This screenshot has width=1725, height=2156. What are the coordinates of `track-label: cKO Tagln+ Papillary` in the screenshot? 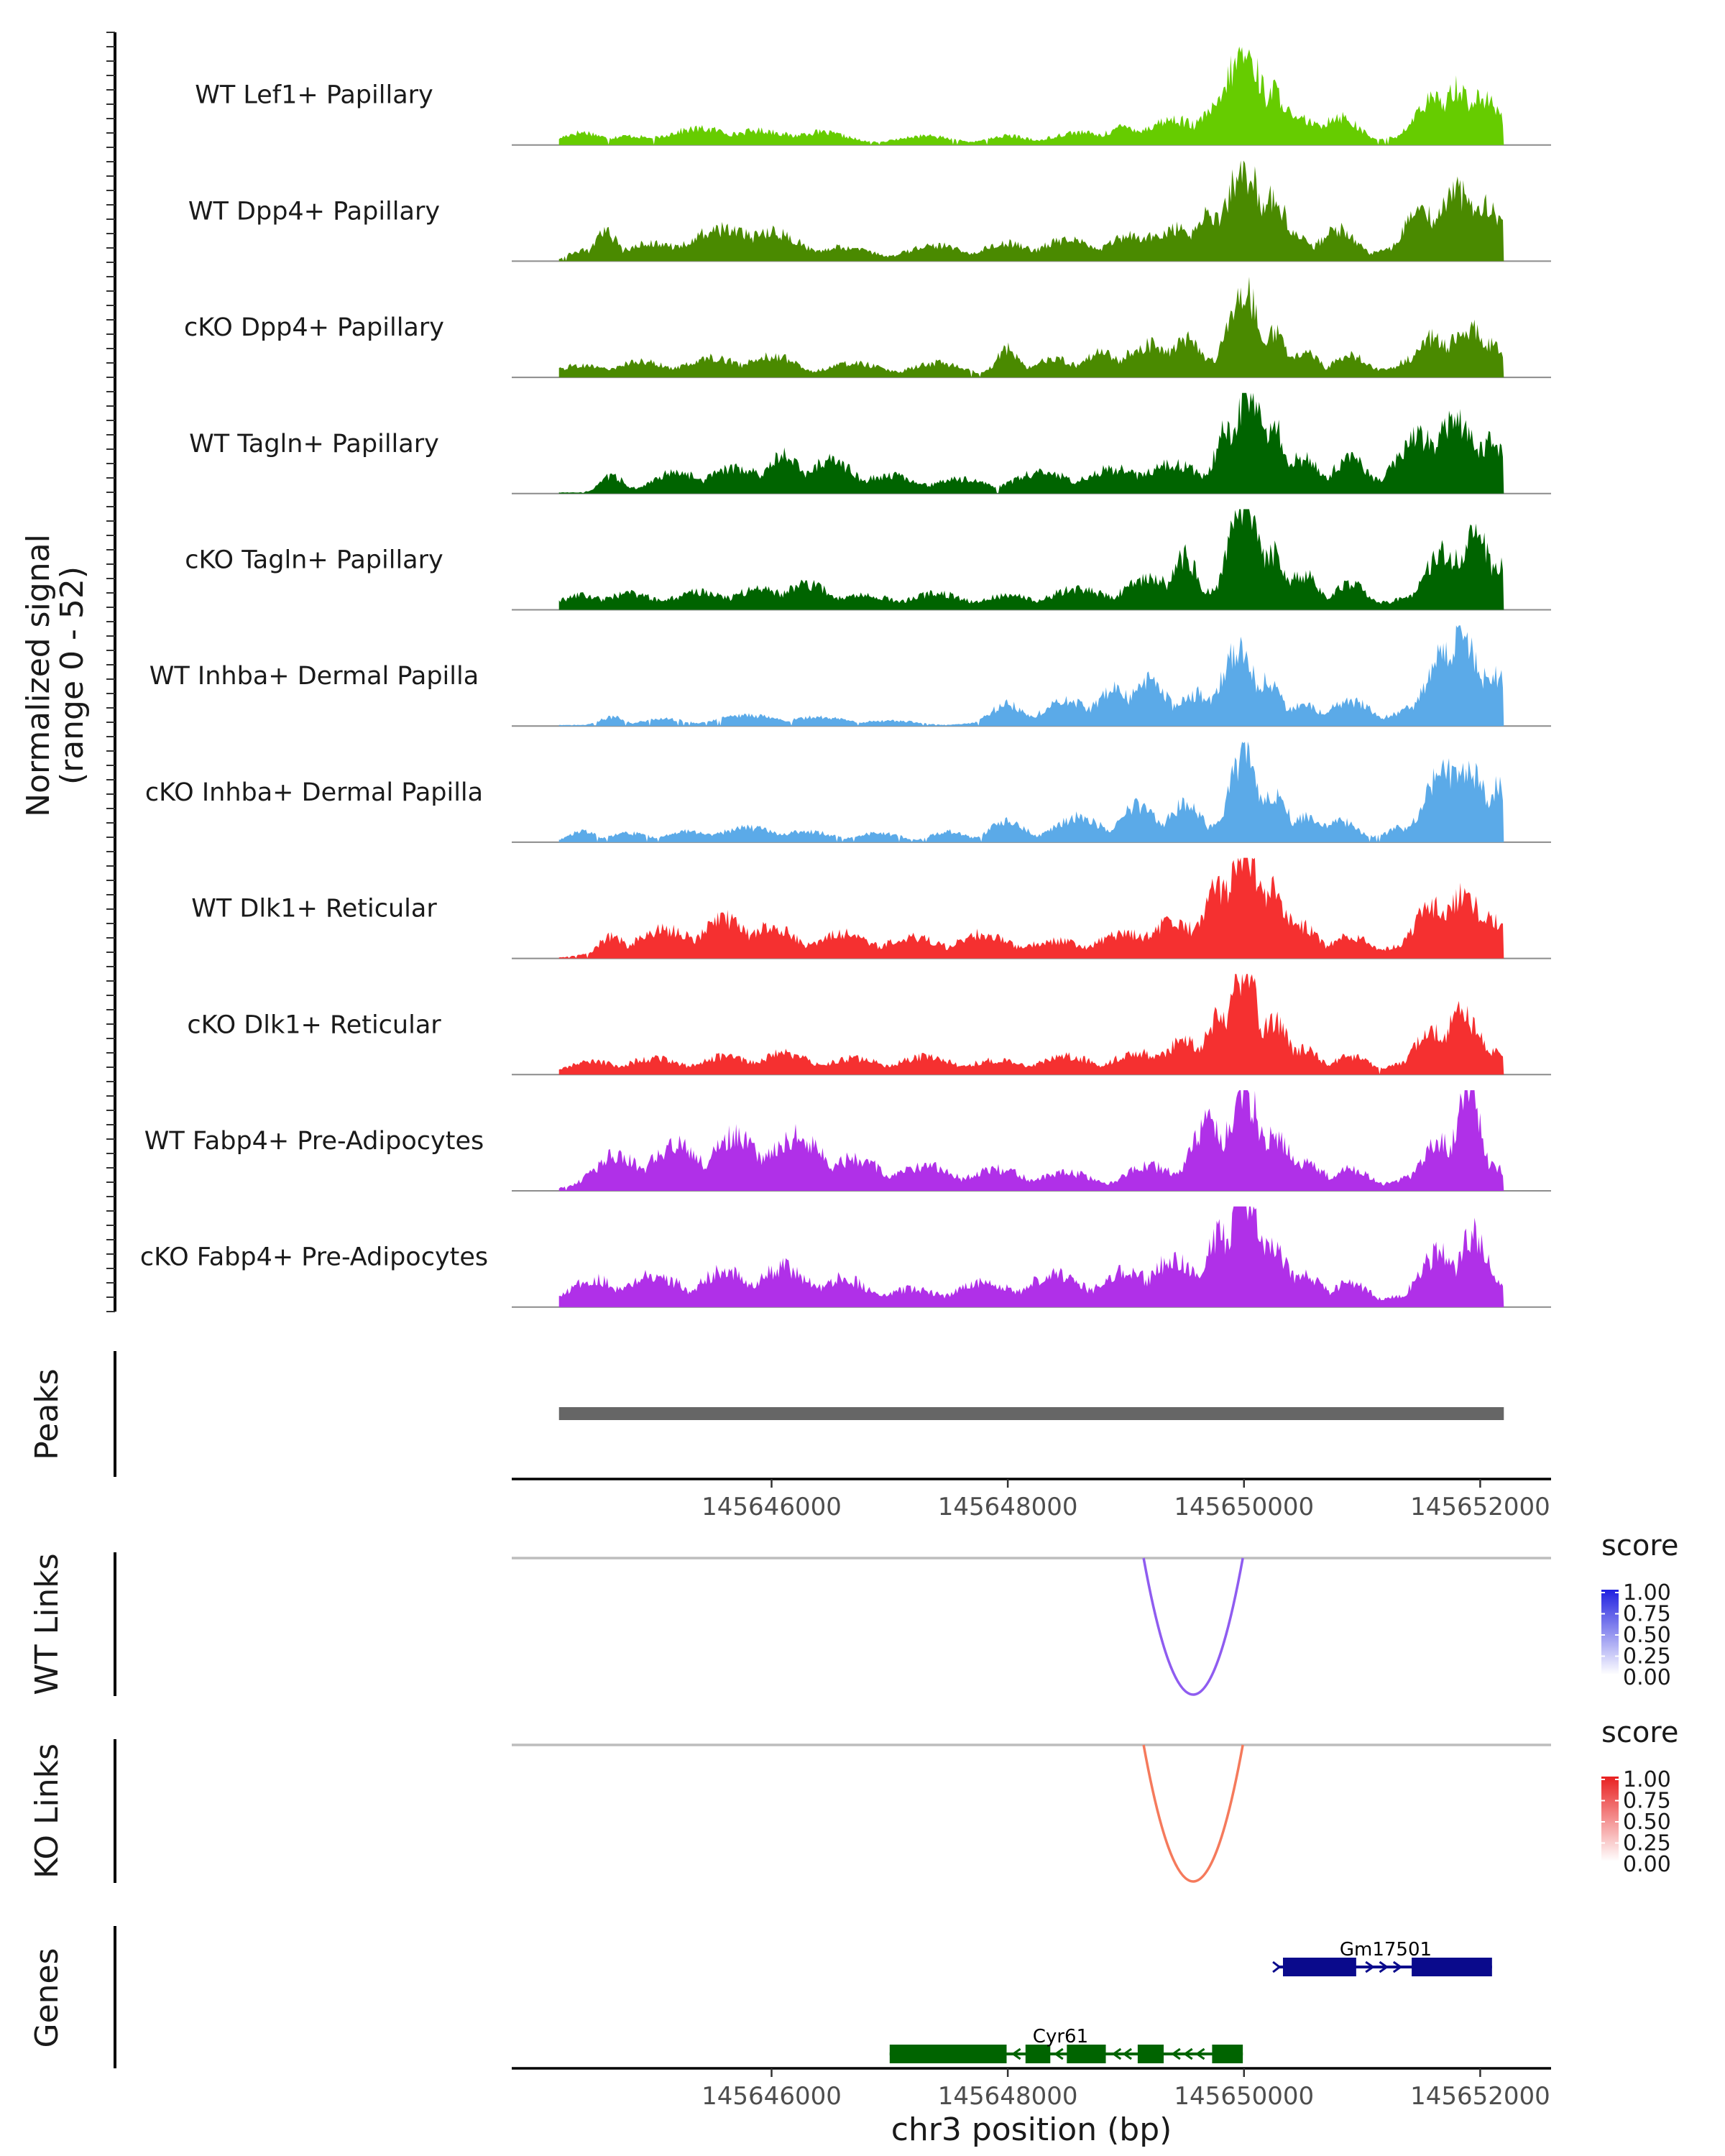 It's located at (314, 560).